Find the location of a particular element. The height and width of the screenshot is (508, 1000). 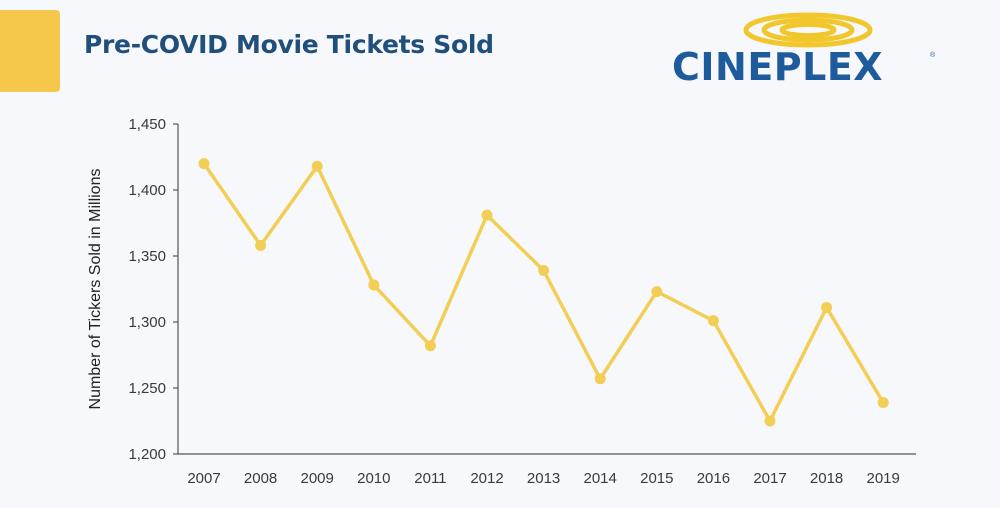

cineplex-logo: CINEPLEX ® is located at coordinates (806, 50).